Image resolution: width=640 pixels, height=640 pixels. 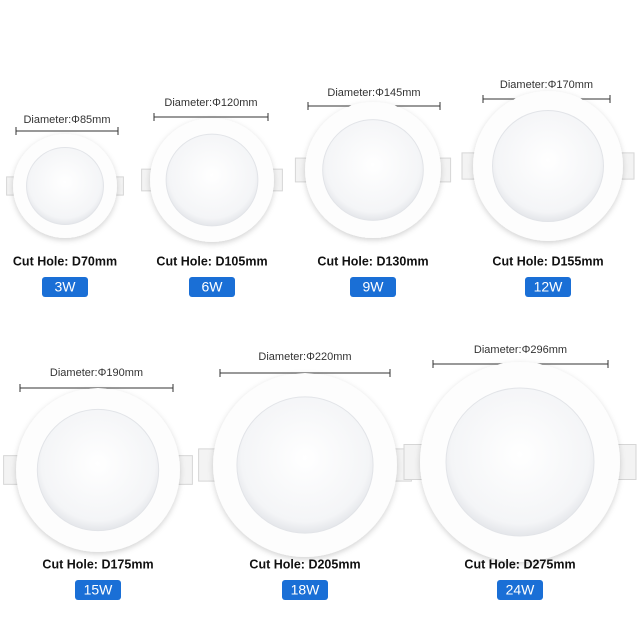 I want to click on cut-hole-label: Cut Hole: D205mm, so click(x=304, y=564).